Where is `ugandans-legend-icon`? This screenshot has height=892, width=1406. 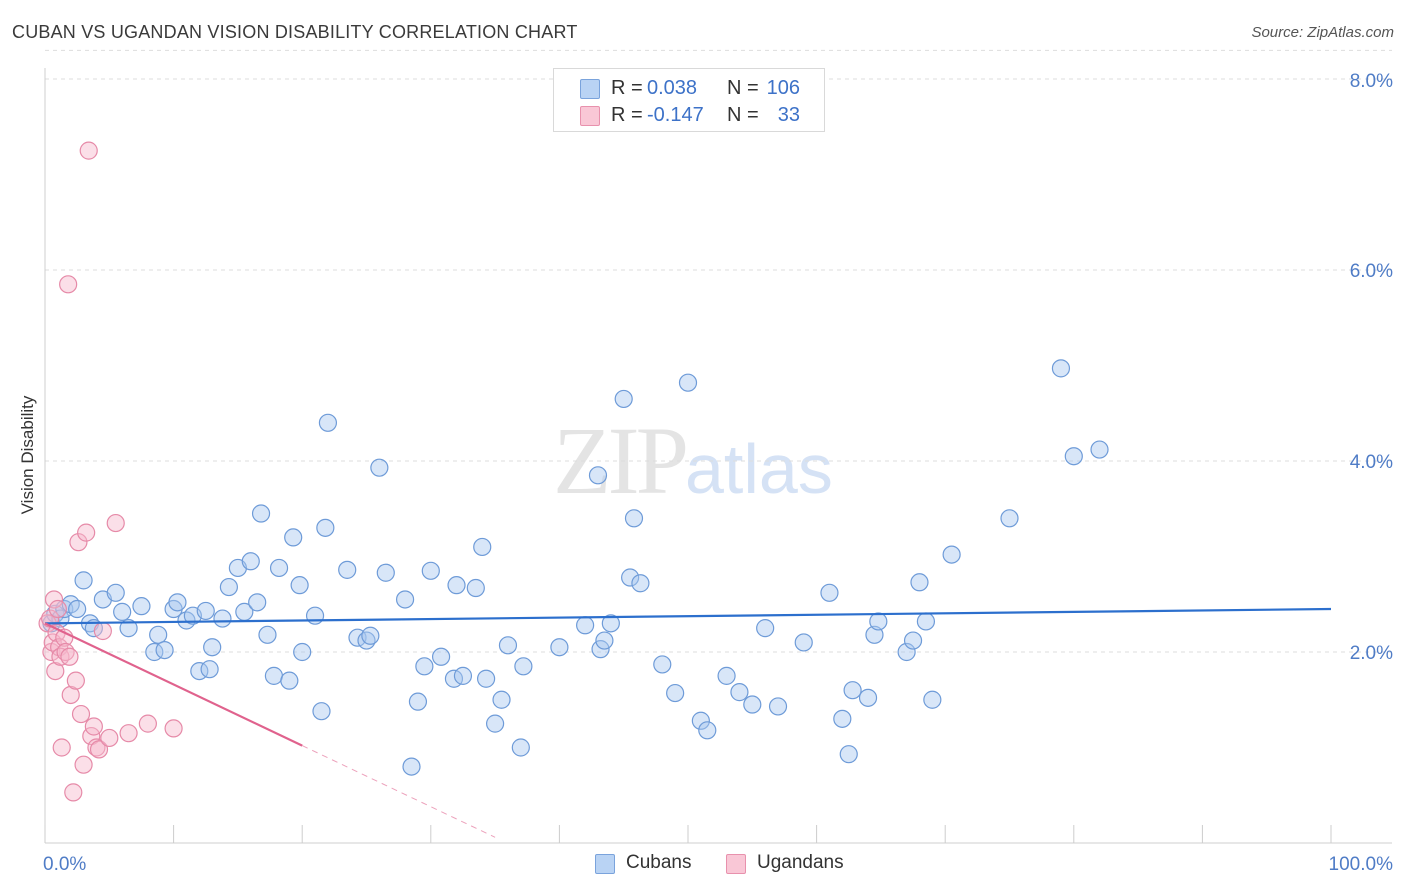 ugandans-legend-icon is located at coordinates (736, 864).